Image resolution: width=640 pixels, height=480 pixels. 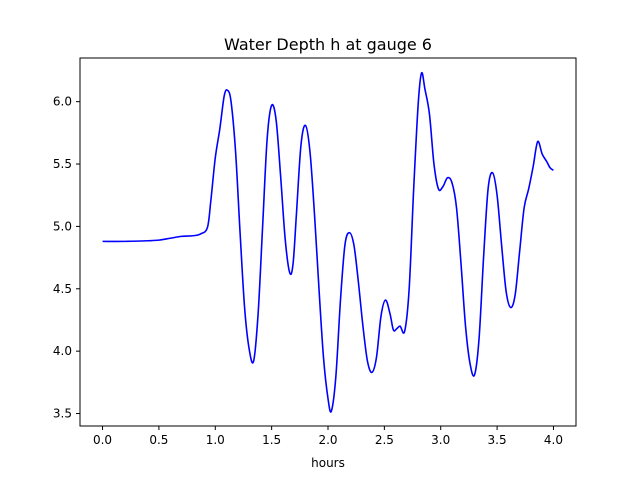 I want to click on y-tick-label: 4.0, so click(x=62, y=351).